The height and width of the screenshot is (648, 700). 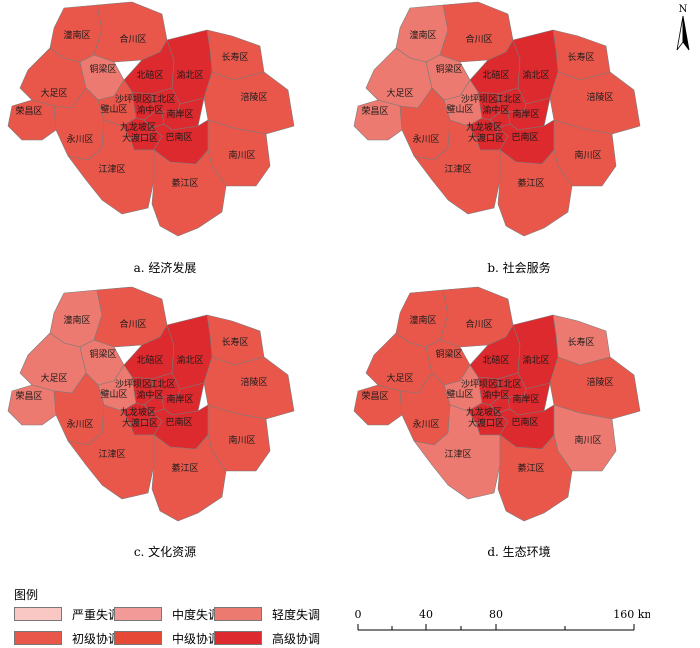 I want to click on legend-label-c3: 轻度失调, so click(x=296, y=614).